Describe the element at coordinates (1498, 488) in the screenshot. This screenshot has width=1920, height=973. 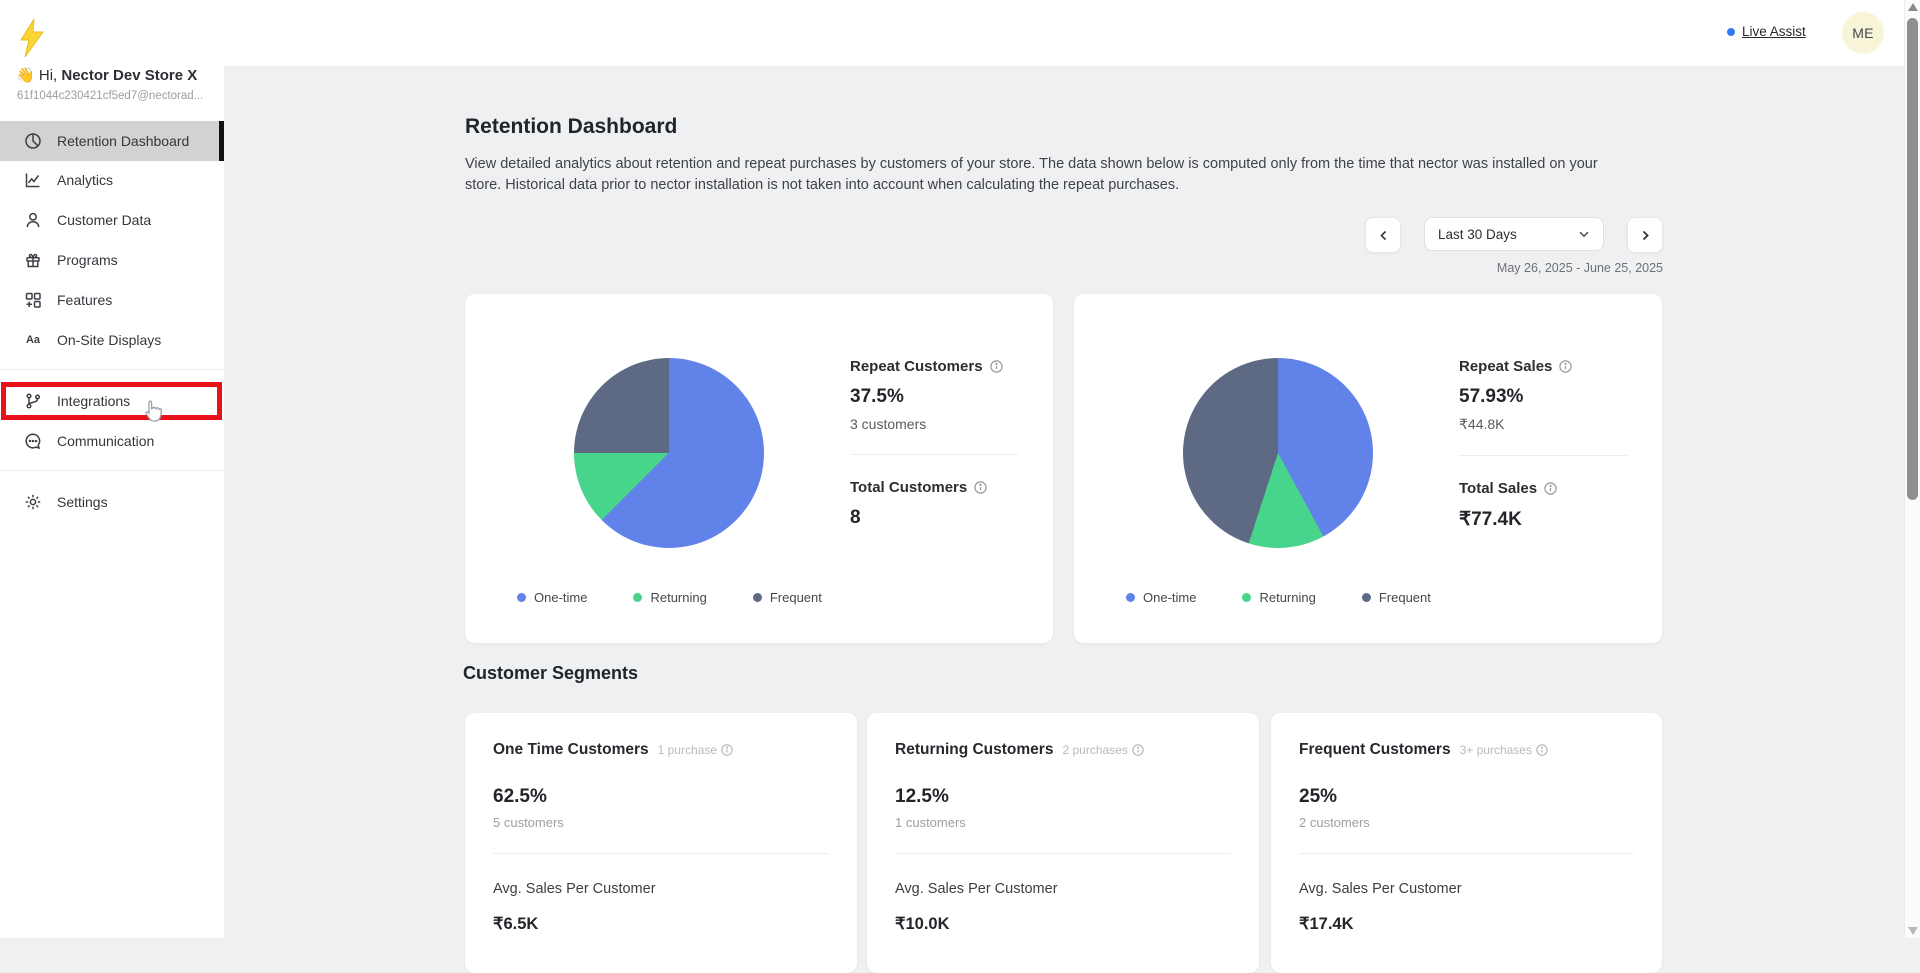
I see `metric-label: Total Sales` at that location.